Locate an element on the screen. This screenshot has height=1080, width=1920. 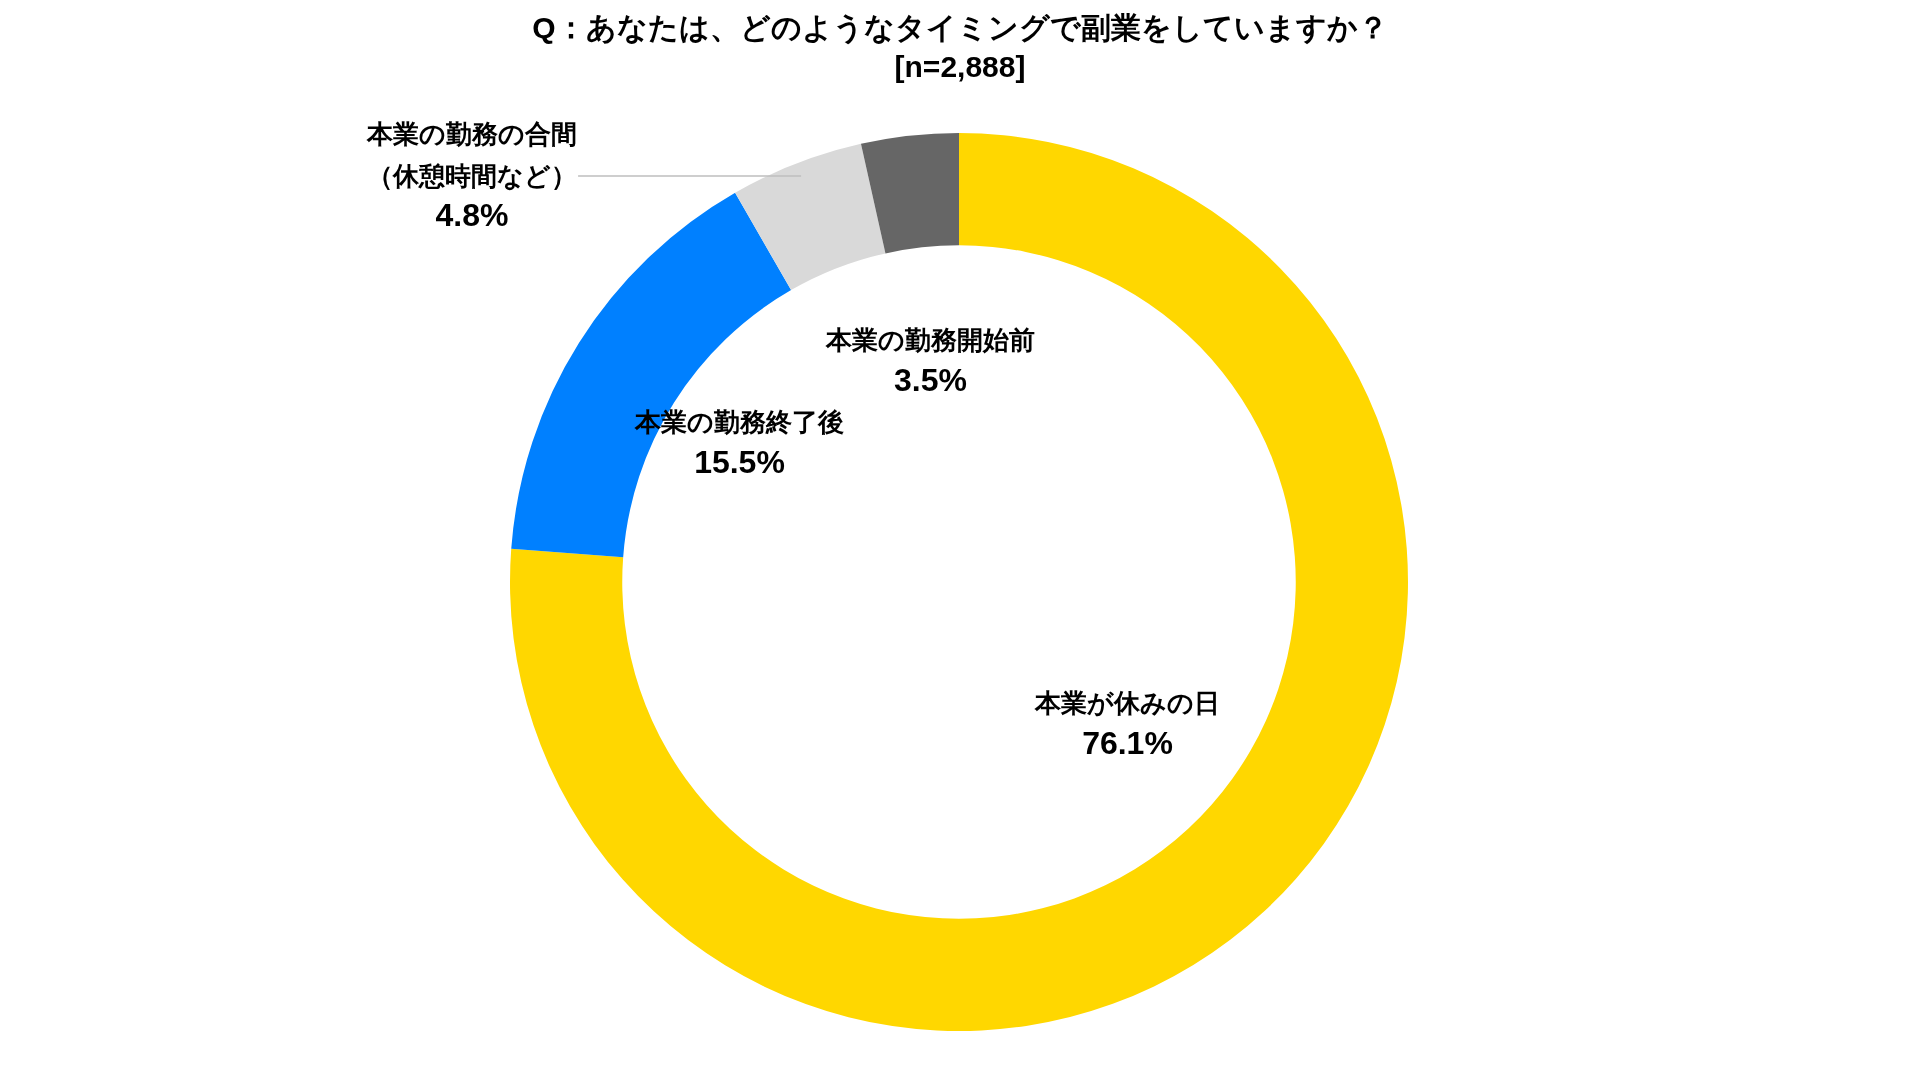
data-label: 76.1% is located at coordinates (1127, 742).